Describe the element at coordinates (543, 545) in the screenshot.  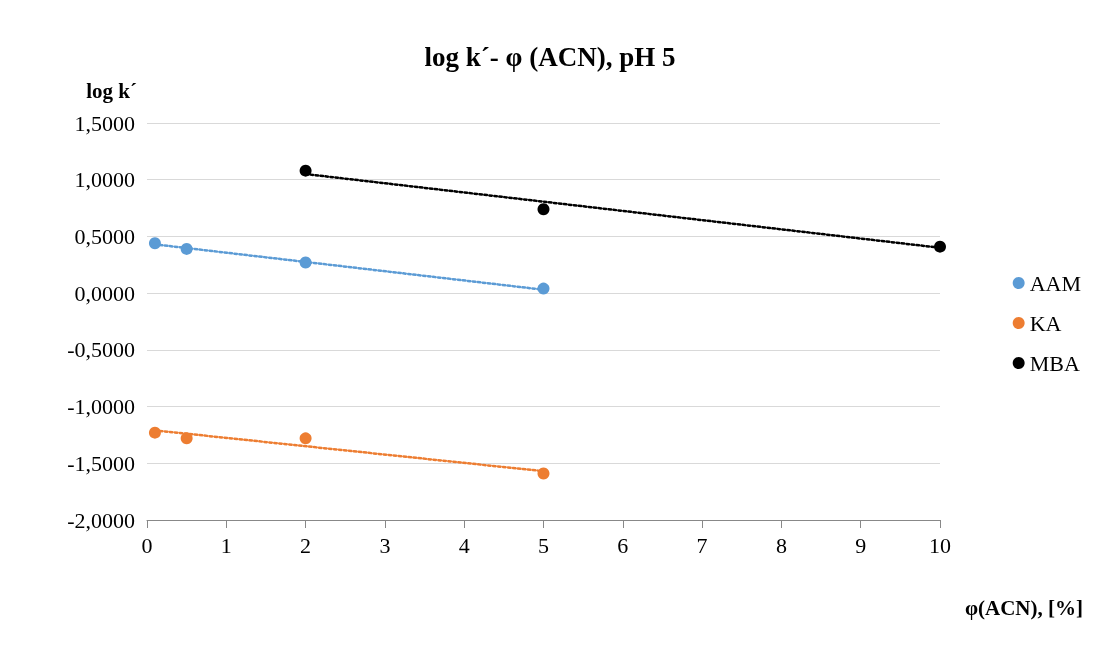
I see `x-tick-label: 5` at that location.